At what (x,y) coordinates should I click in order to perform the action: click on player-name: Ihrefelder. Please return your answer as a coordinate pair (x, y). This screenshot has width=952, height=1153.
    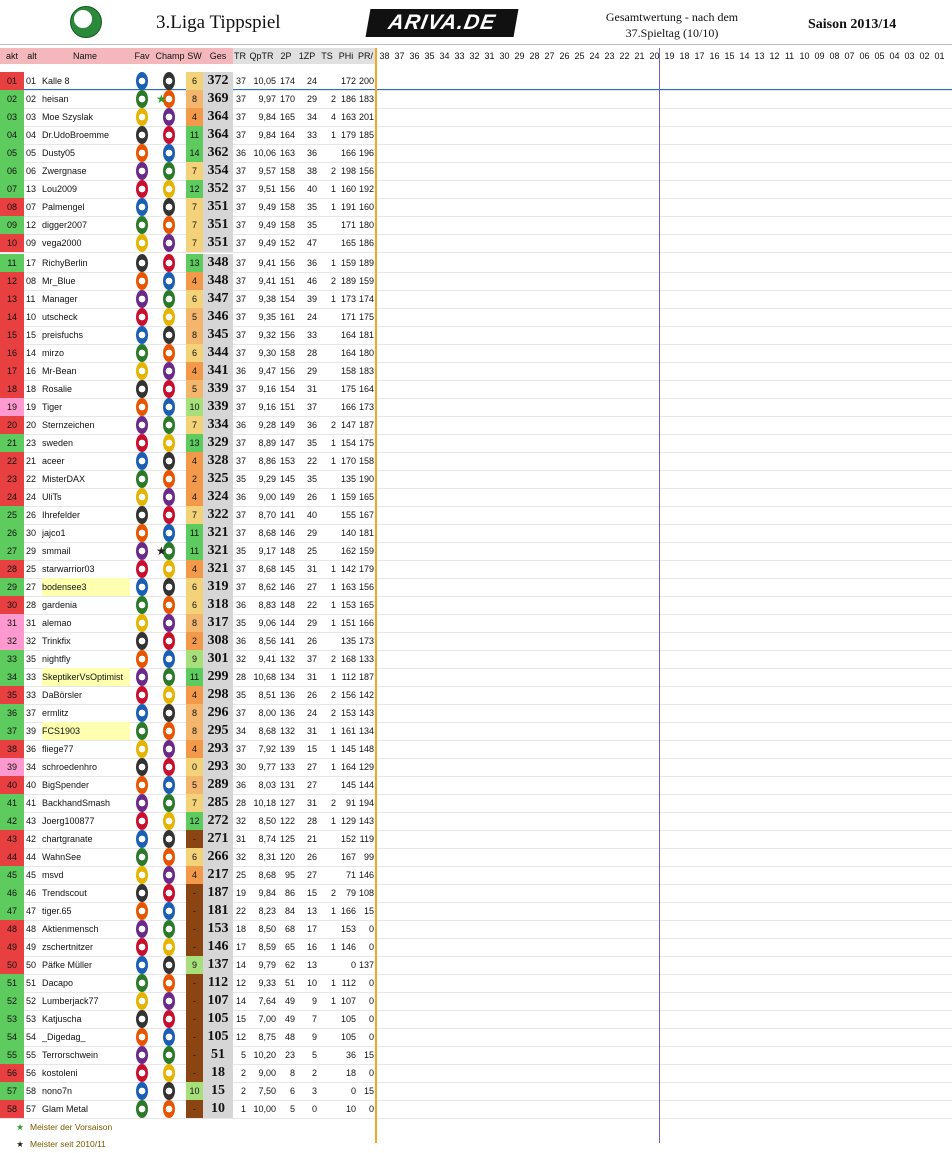
    Looking at the image, I should click on (61, 515).